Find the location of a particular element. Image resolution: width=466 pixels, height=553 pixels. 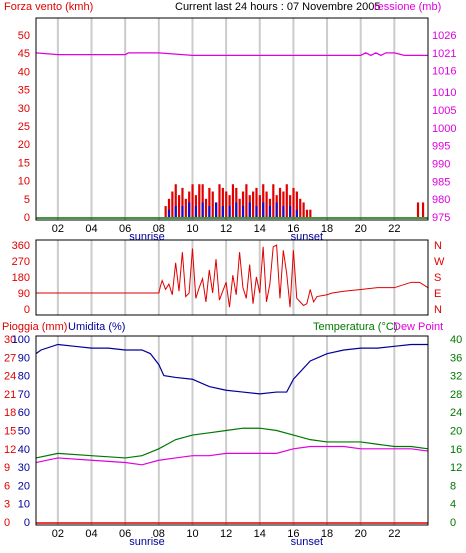

rain-tick-label: 30 is located at coordinates (10, 340).